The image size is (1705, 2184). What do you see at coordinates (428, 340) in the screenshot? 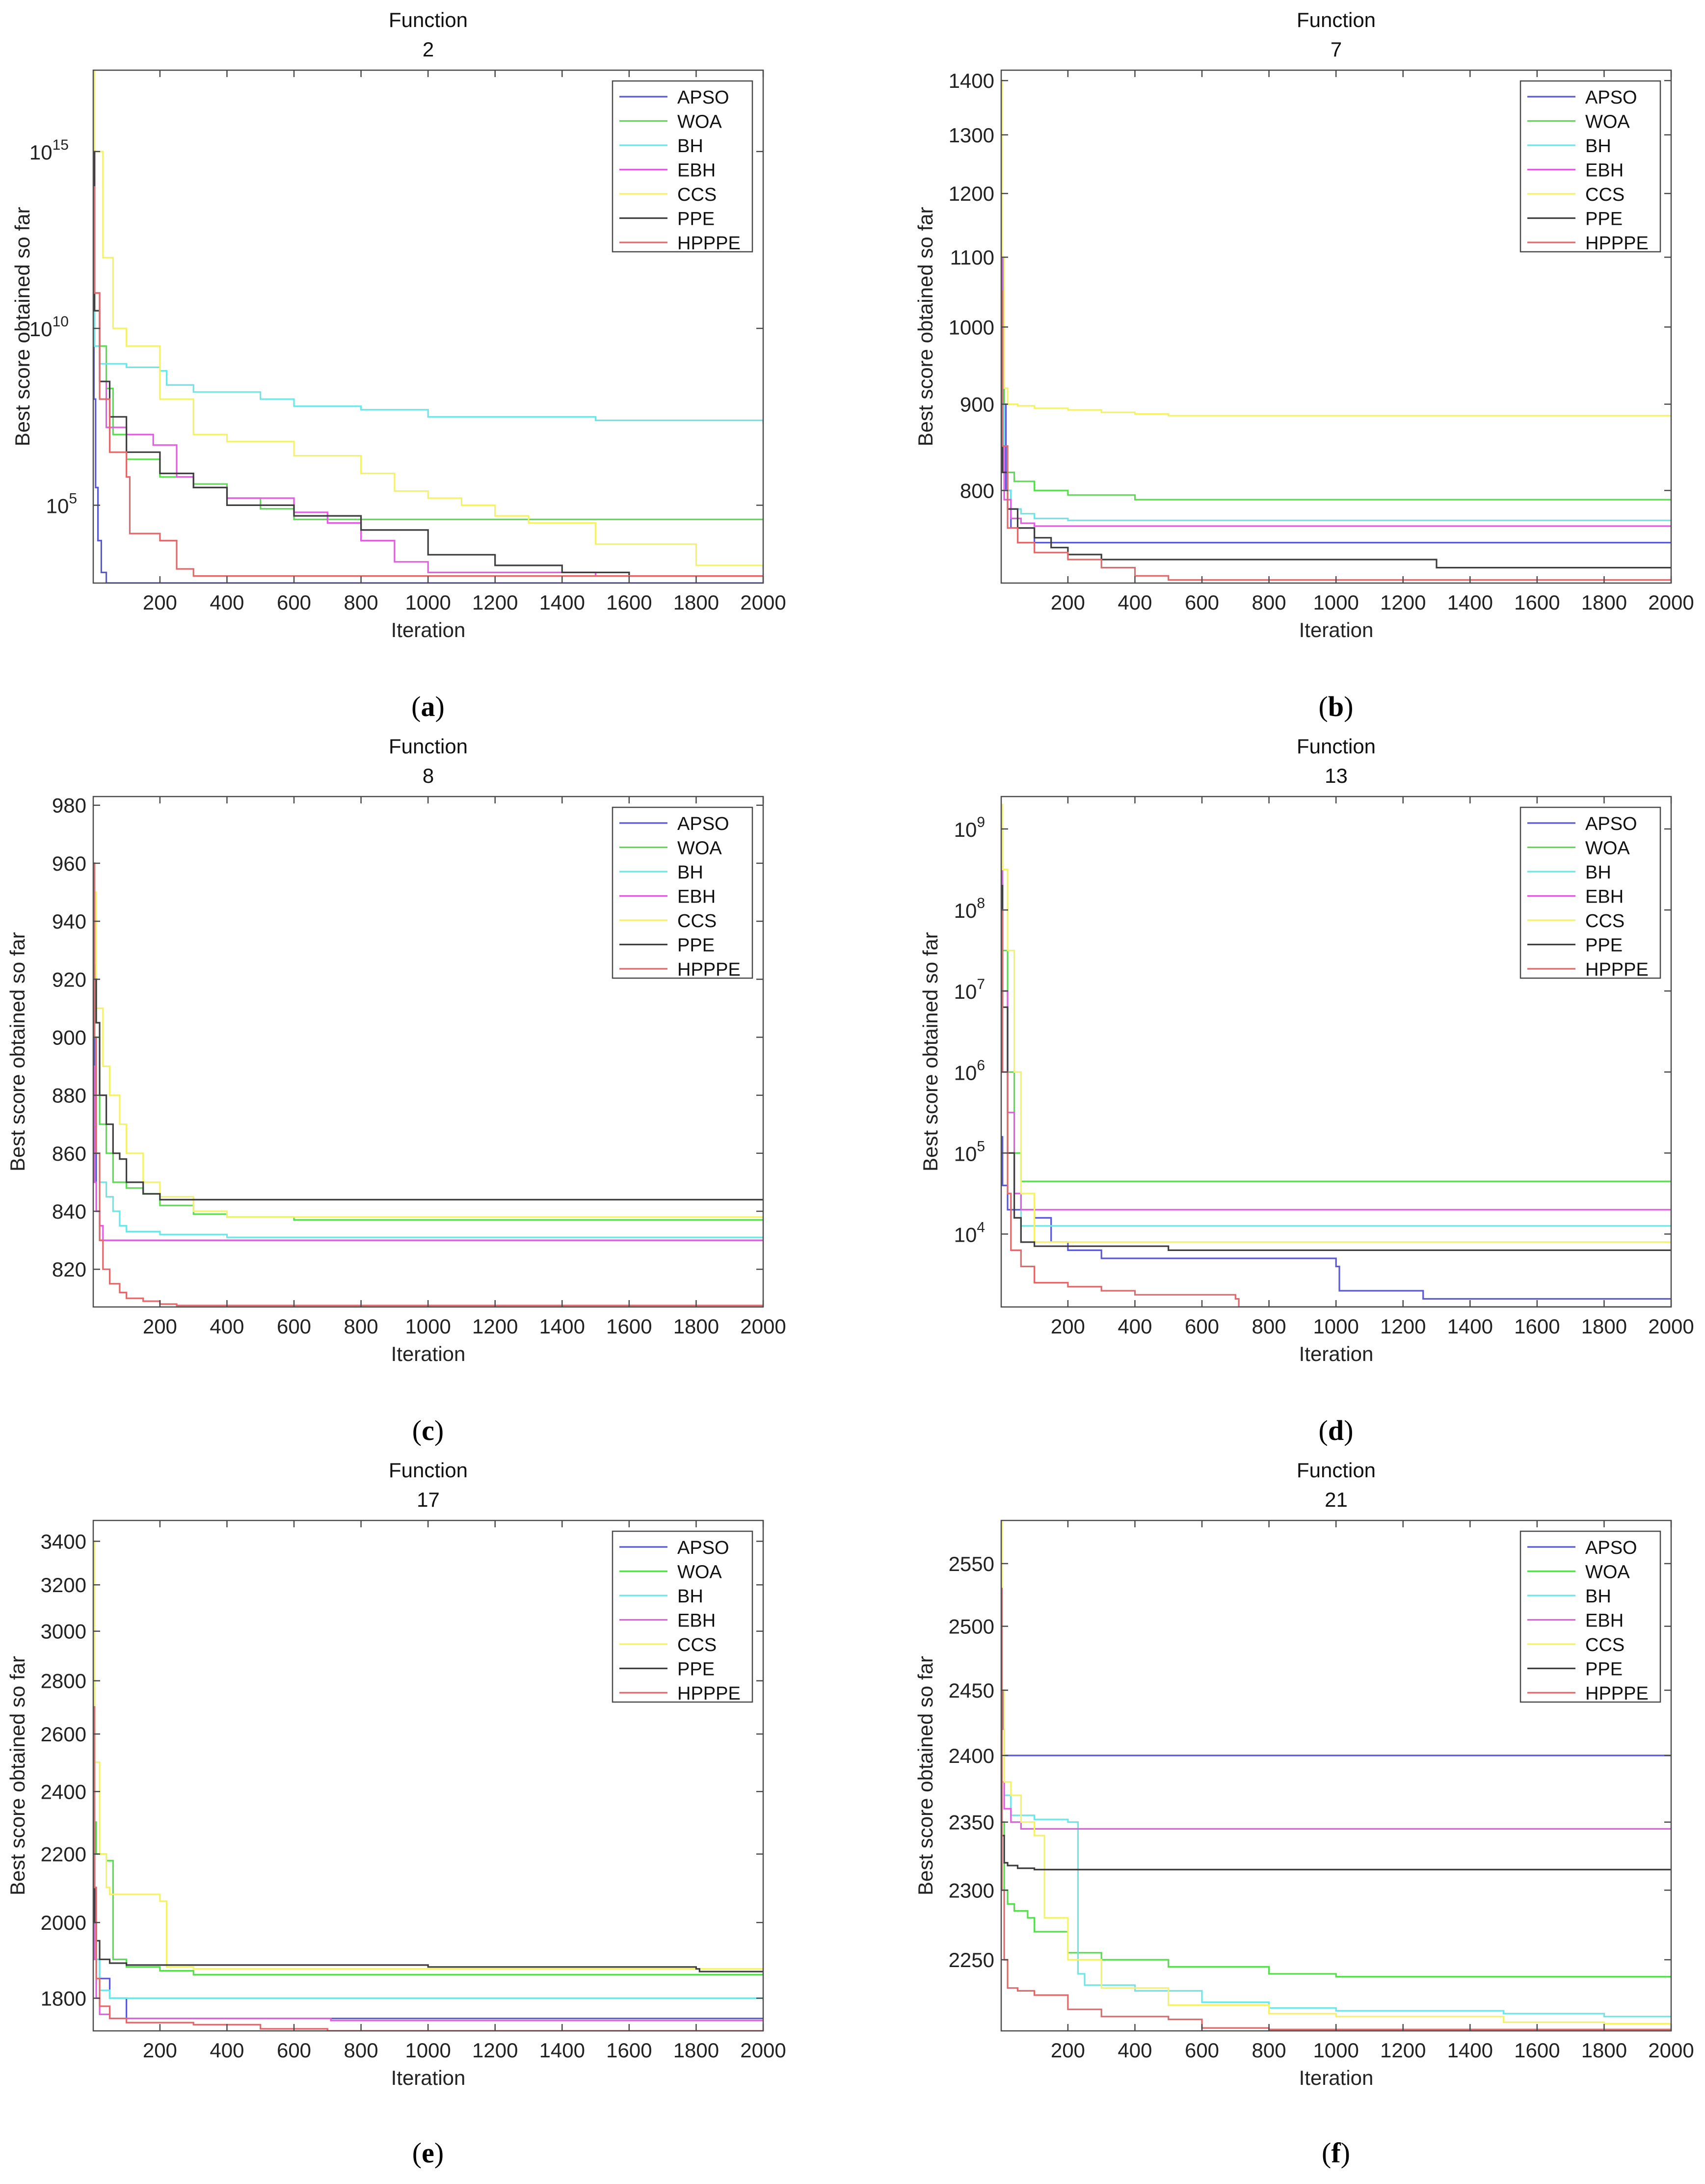
I see `series-bh` at bounding box center [428, 340].